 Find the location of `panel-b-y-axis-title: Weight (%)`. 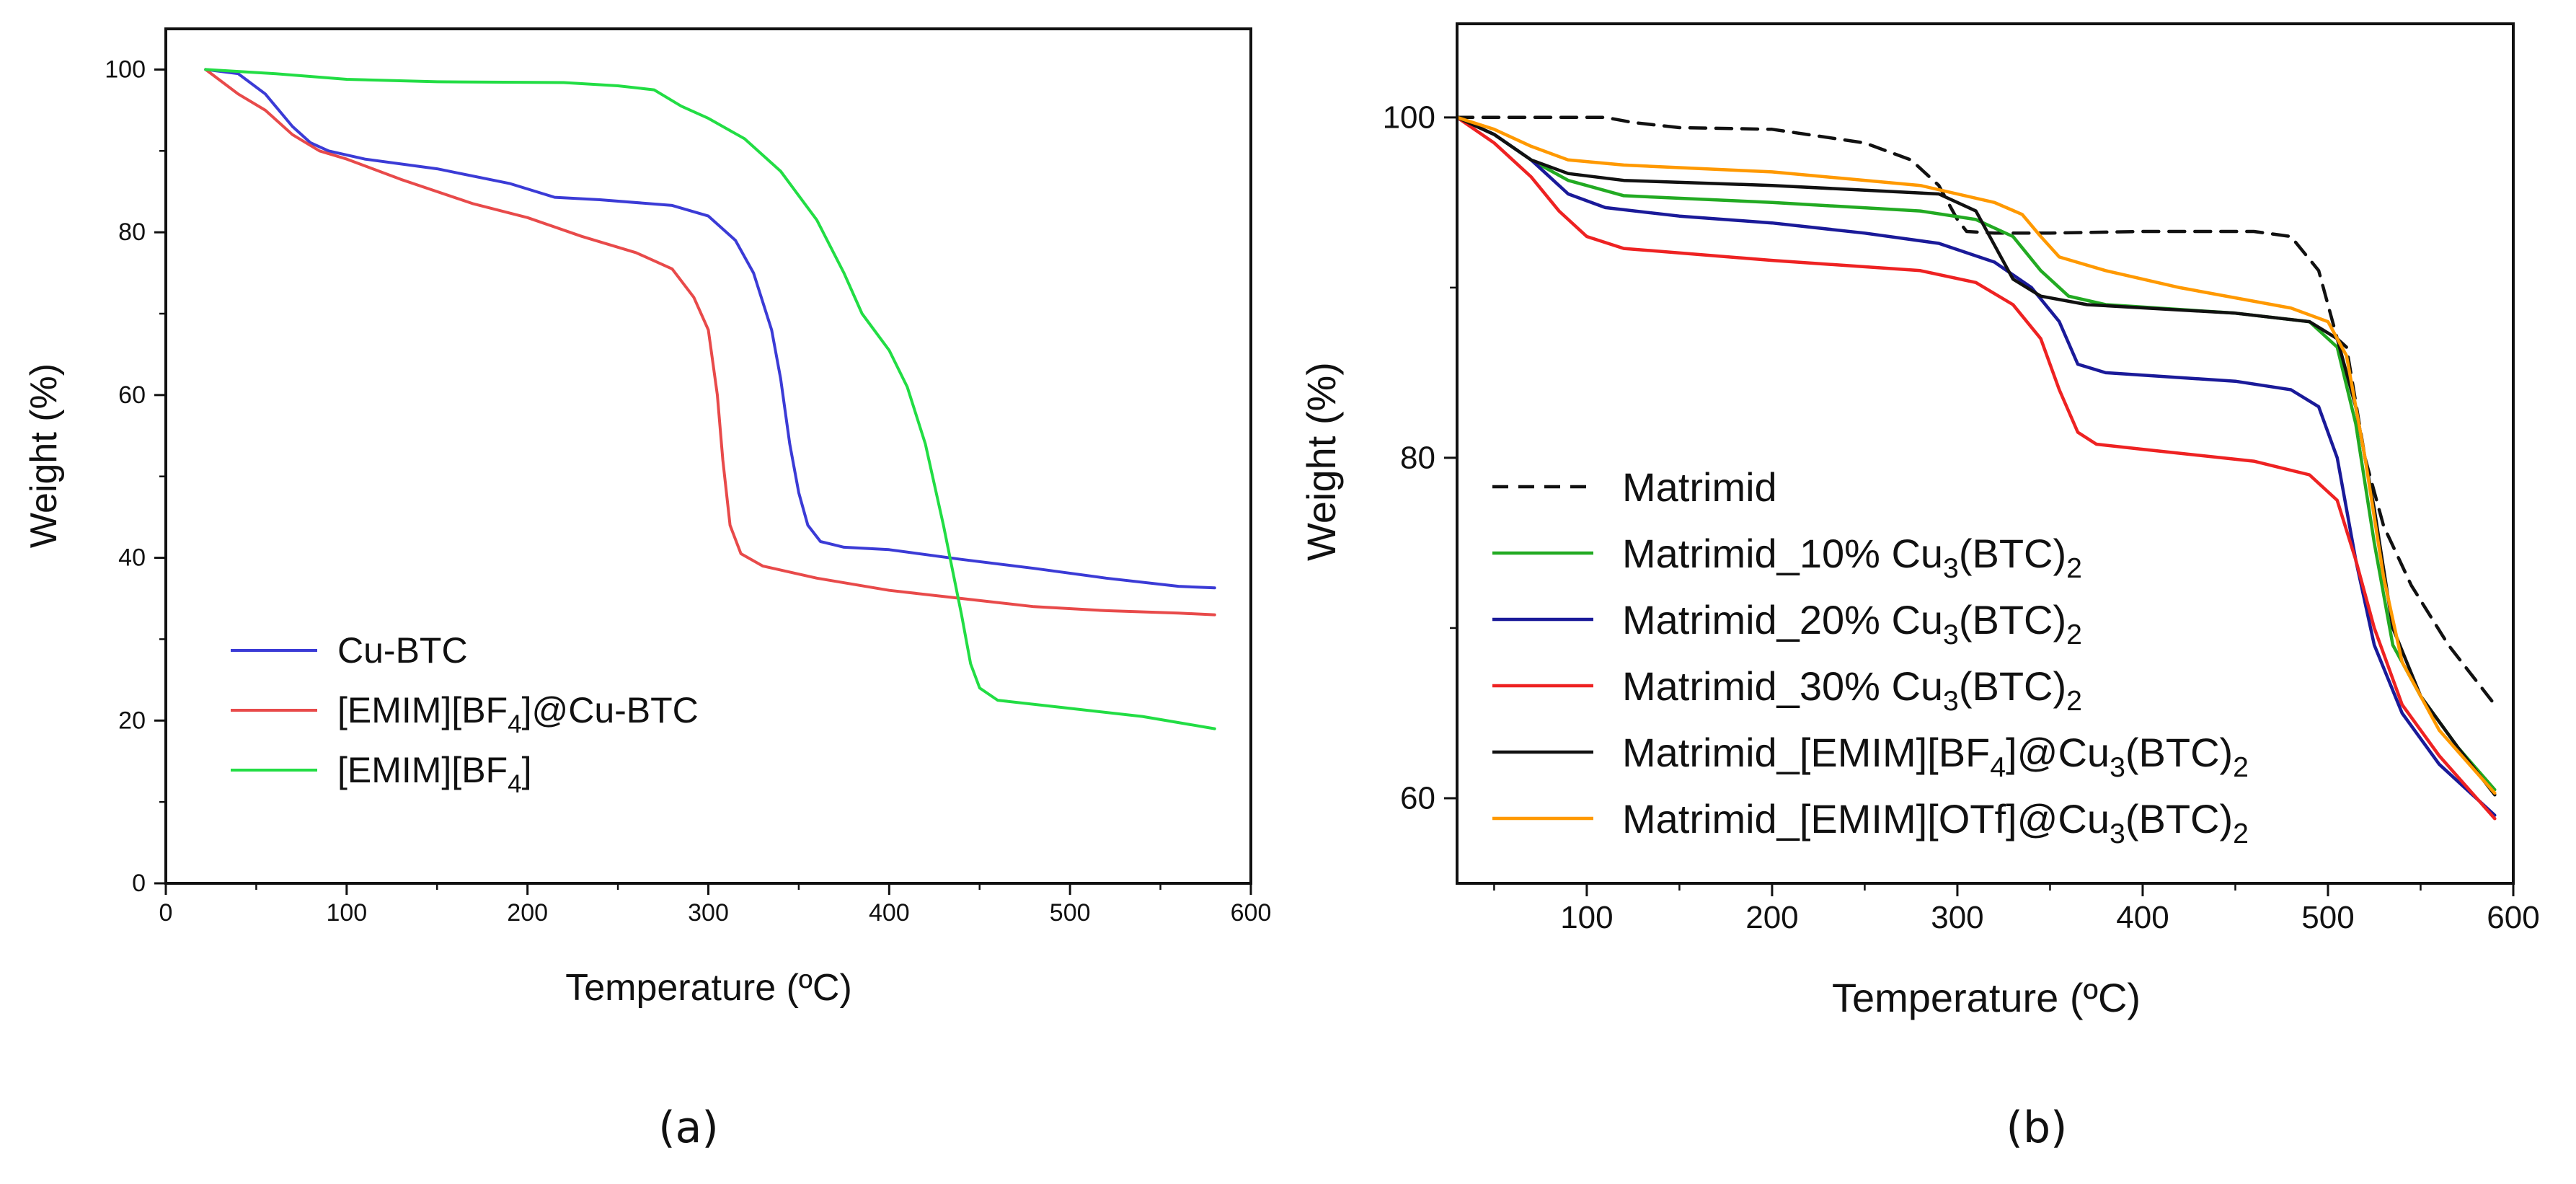

panel-b-y-axis-title: Weight (%) is located at coordinates (1321, 461).